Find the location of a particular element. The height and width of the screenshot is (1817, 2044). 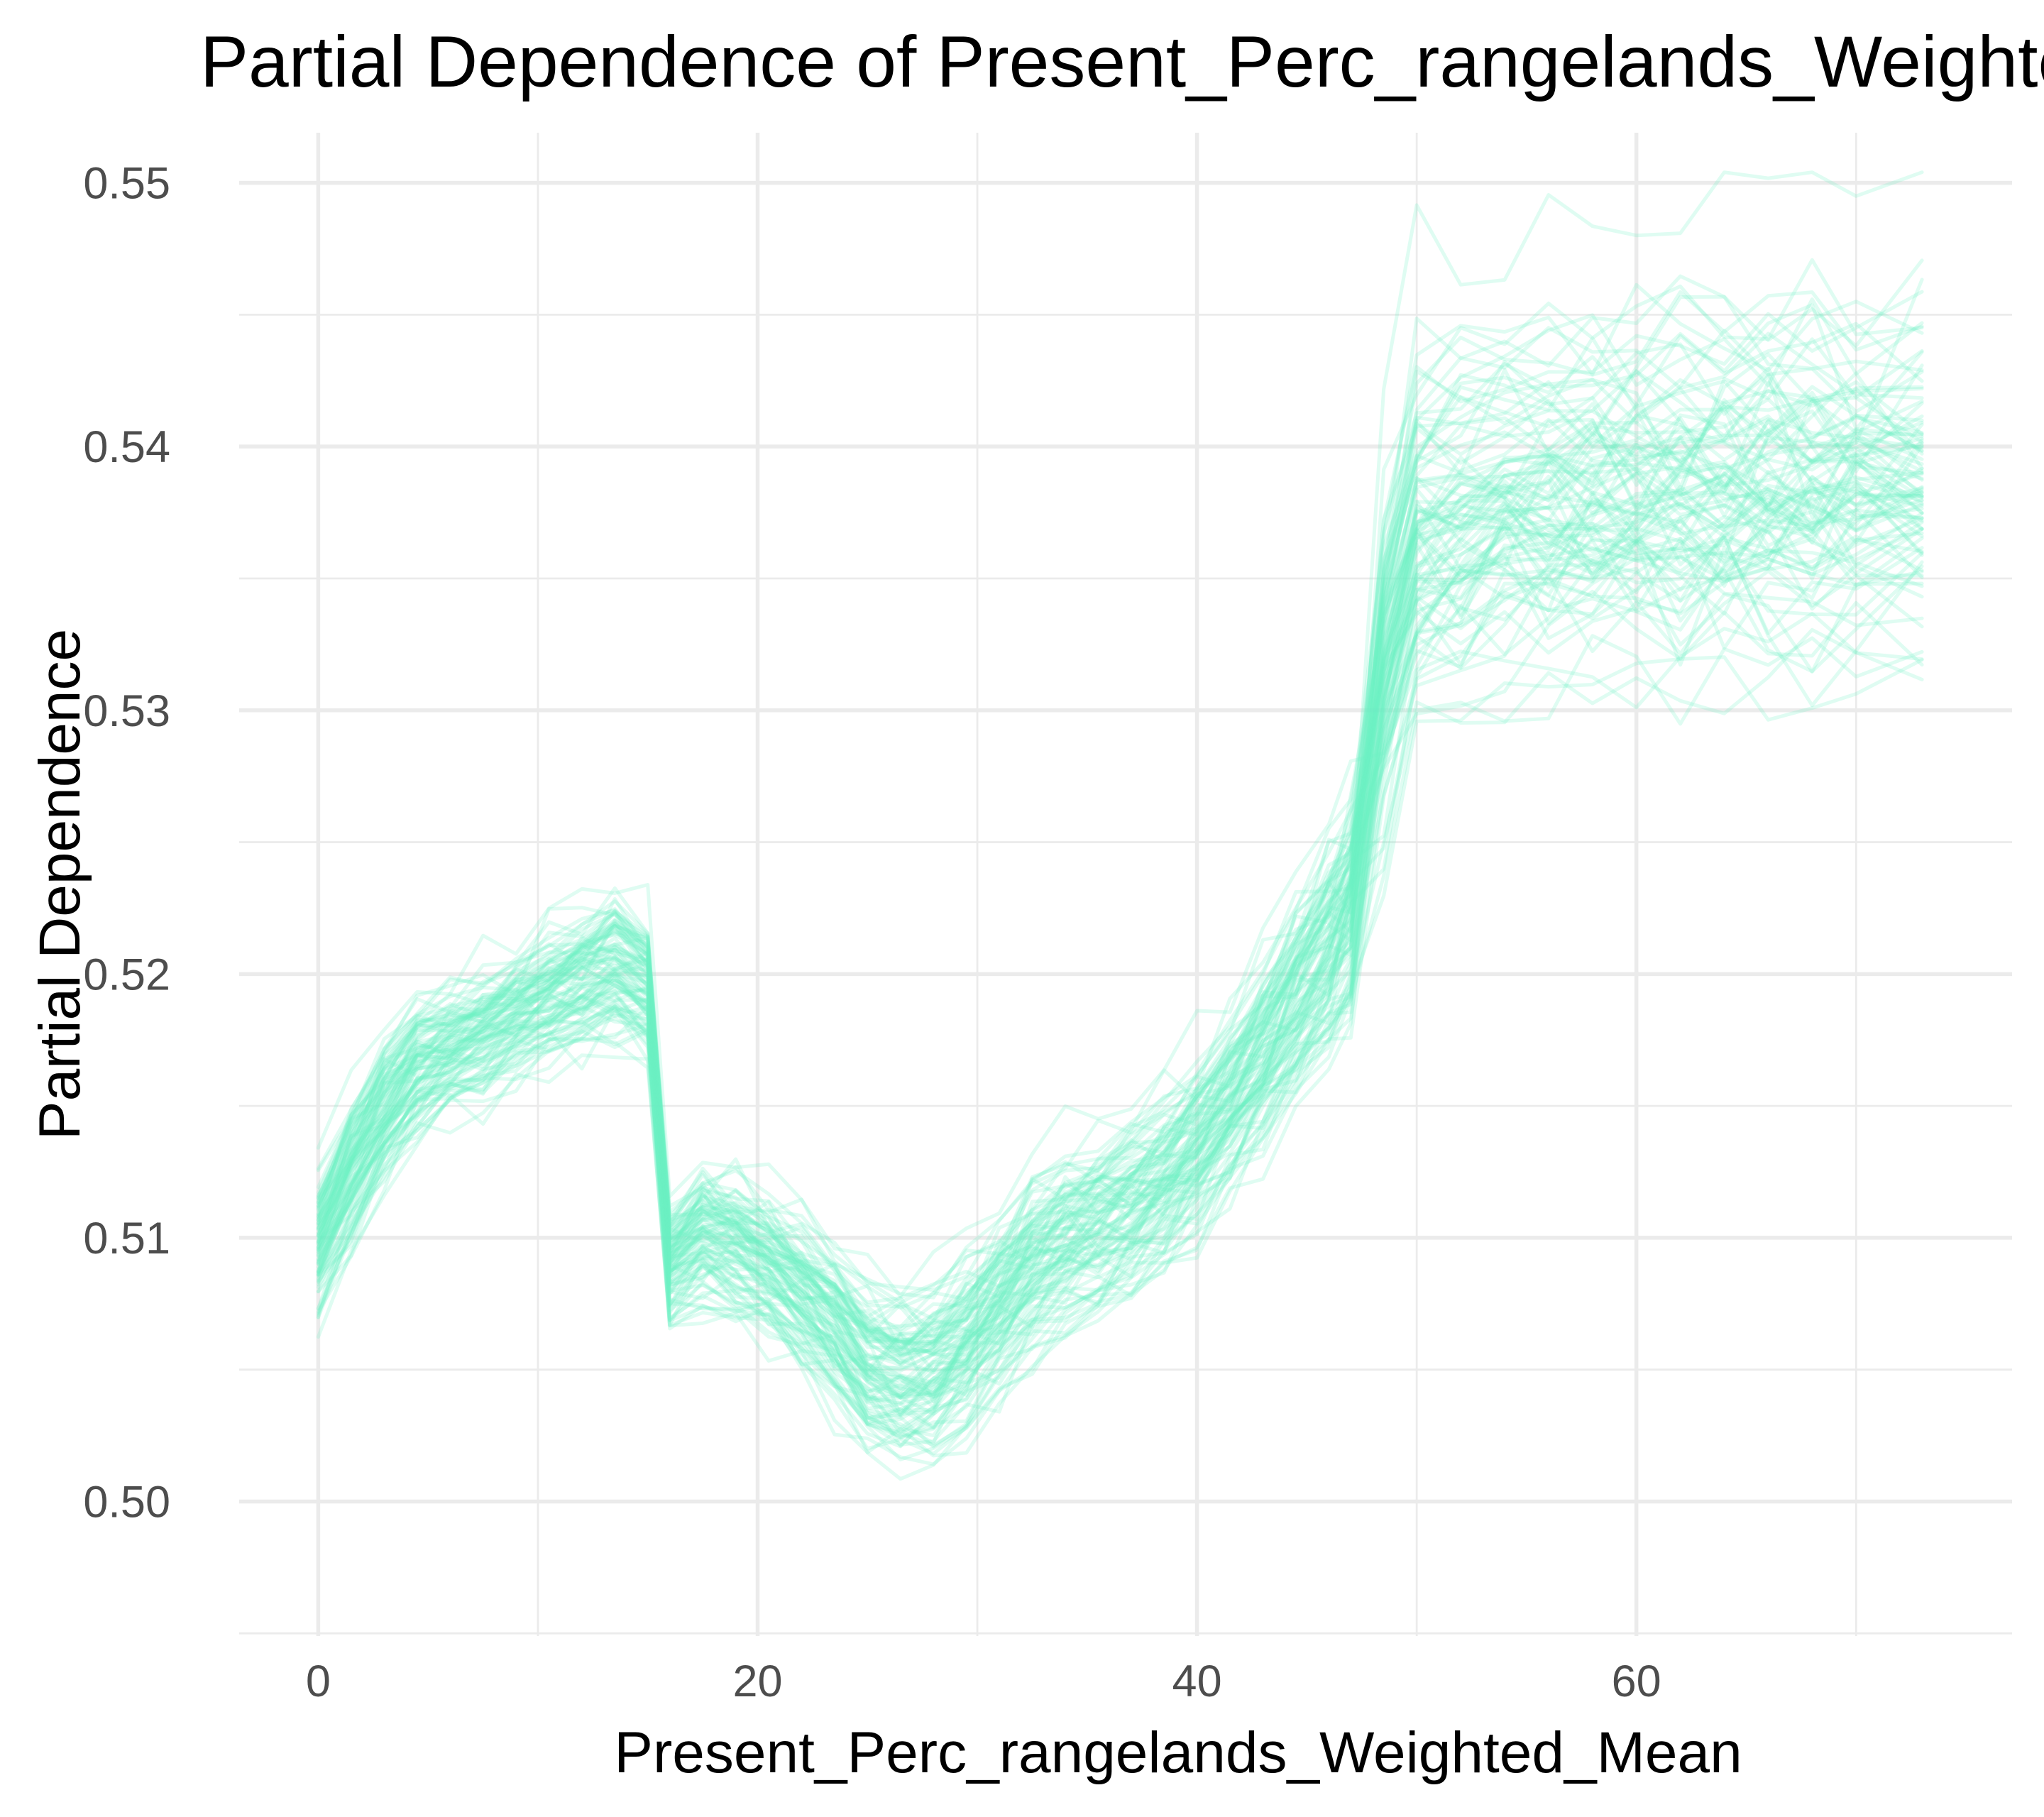

y-tick-label-4: 0.54 is located at coordinates (126, 447).